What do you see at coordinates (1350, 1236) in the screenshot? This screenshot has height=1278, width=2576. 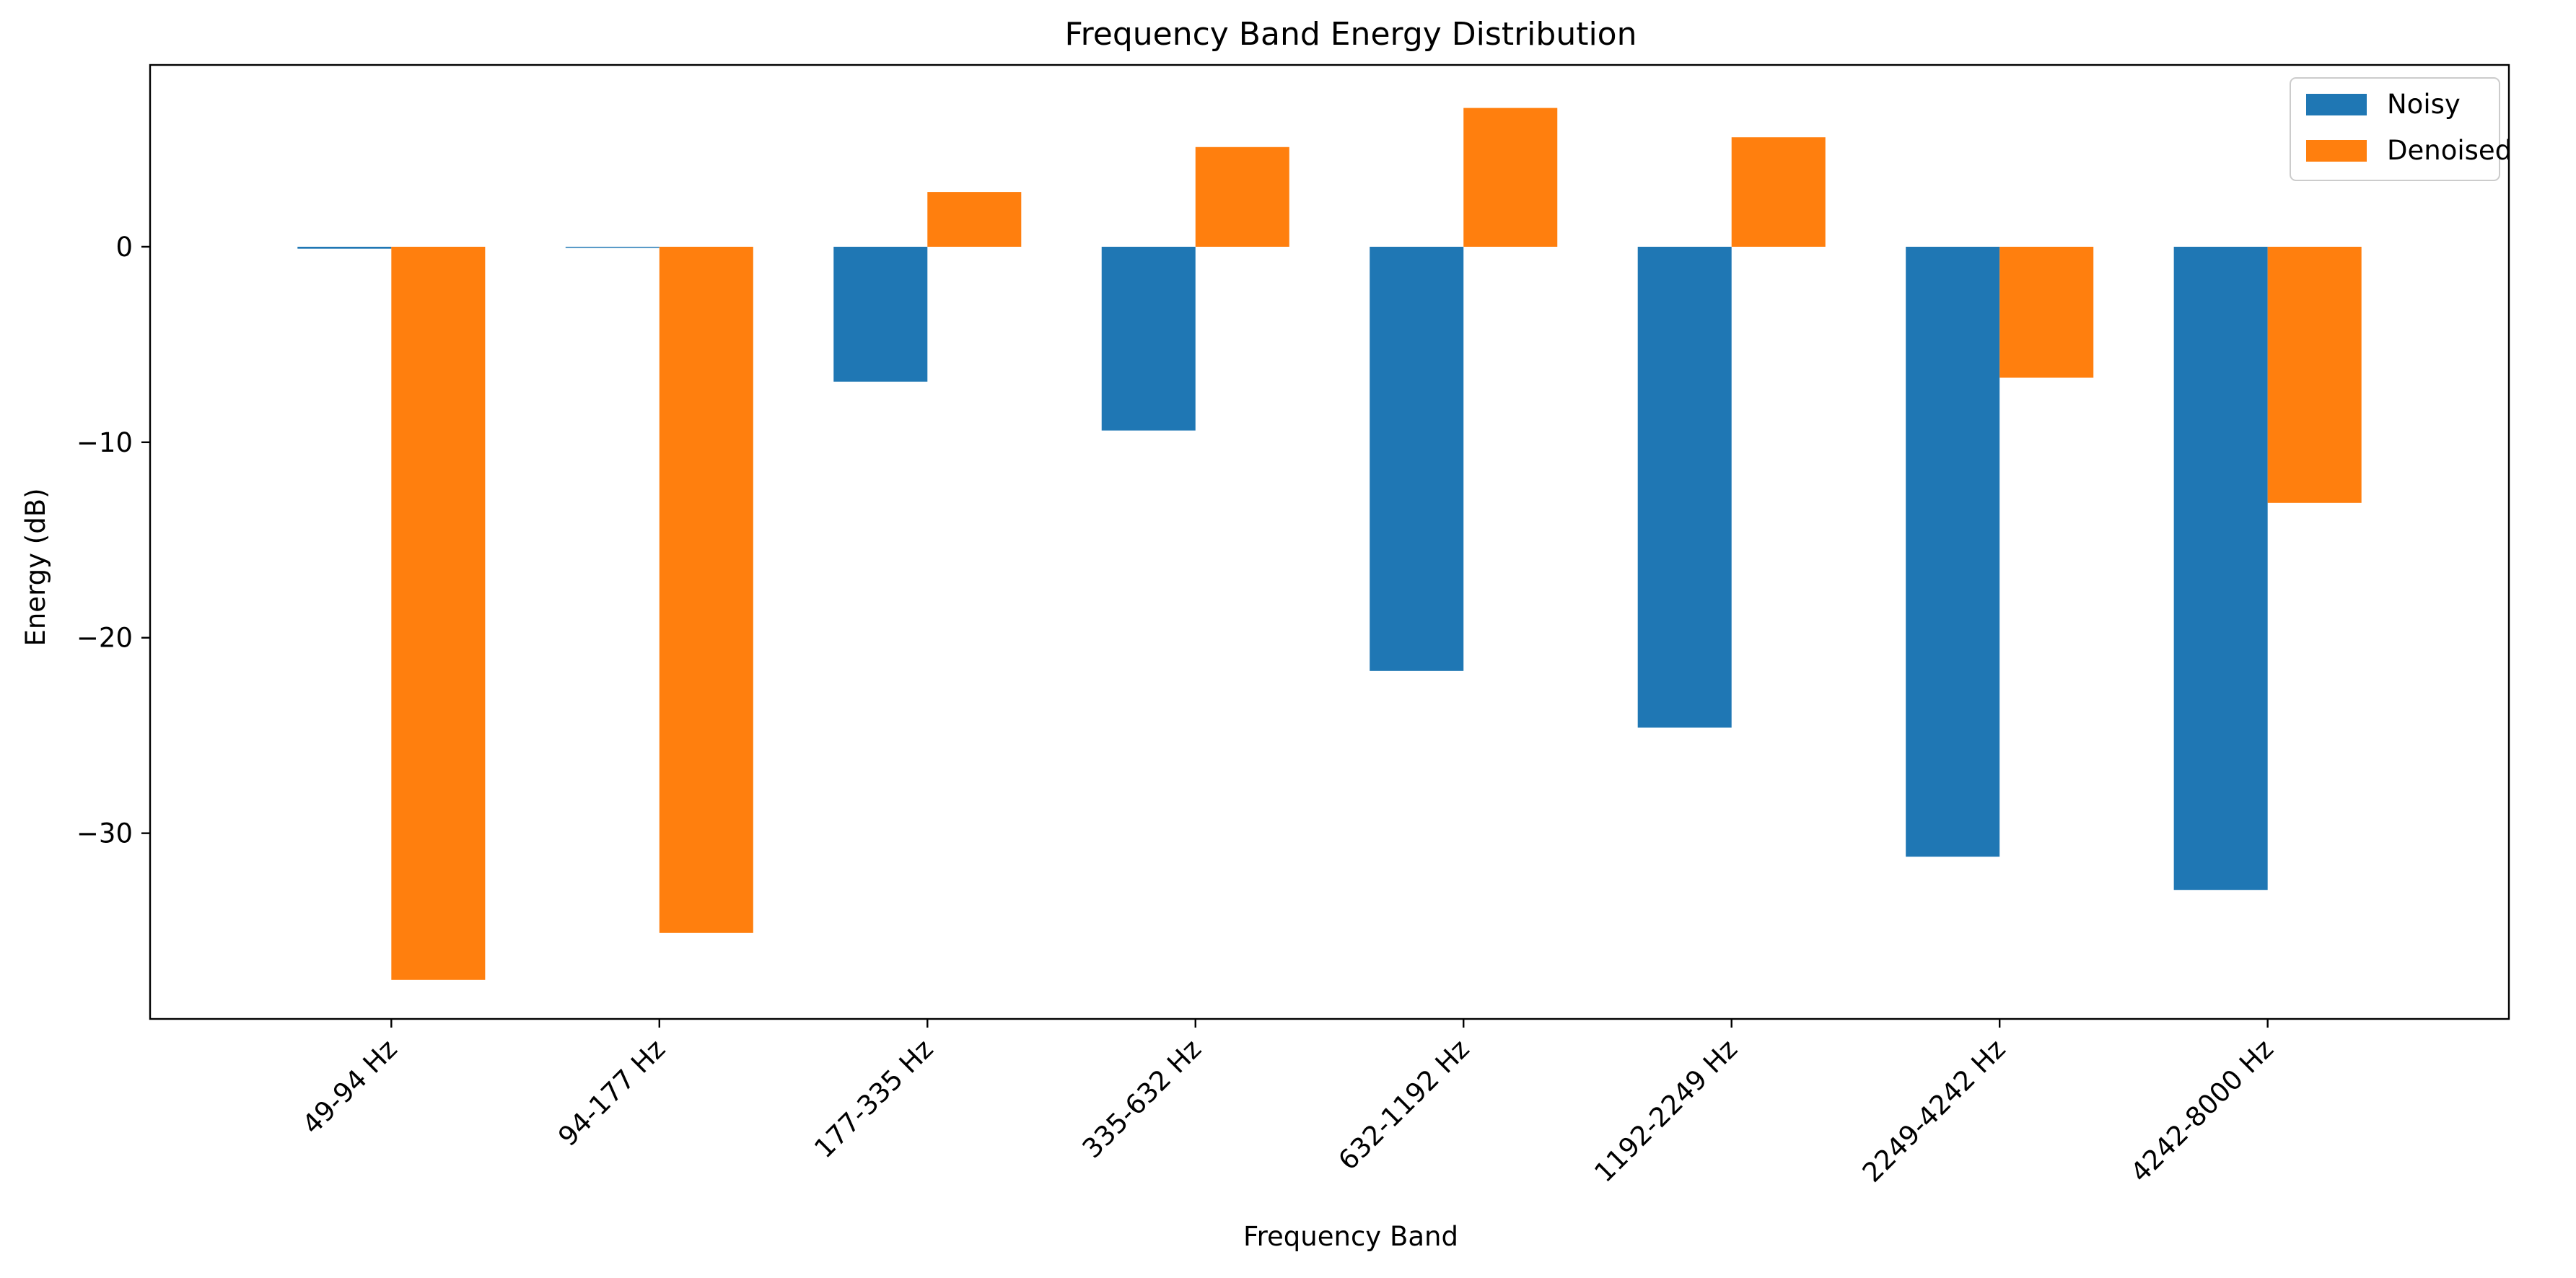 I see `x-axis-label: Frequency Band` at bounding box center [1350, 1236].